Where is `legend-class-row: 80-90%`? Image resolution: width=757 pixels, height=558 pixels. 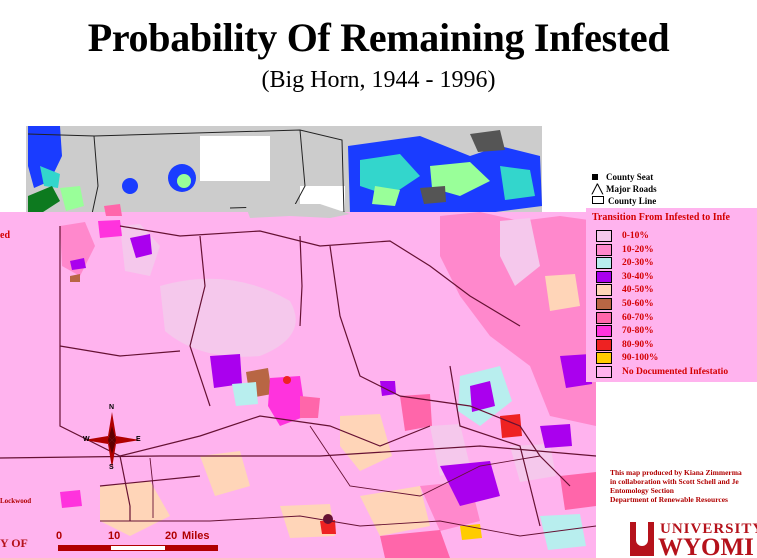
legend-class-row: 80-90% is located at coordinates (625, 344).